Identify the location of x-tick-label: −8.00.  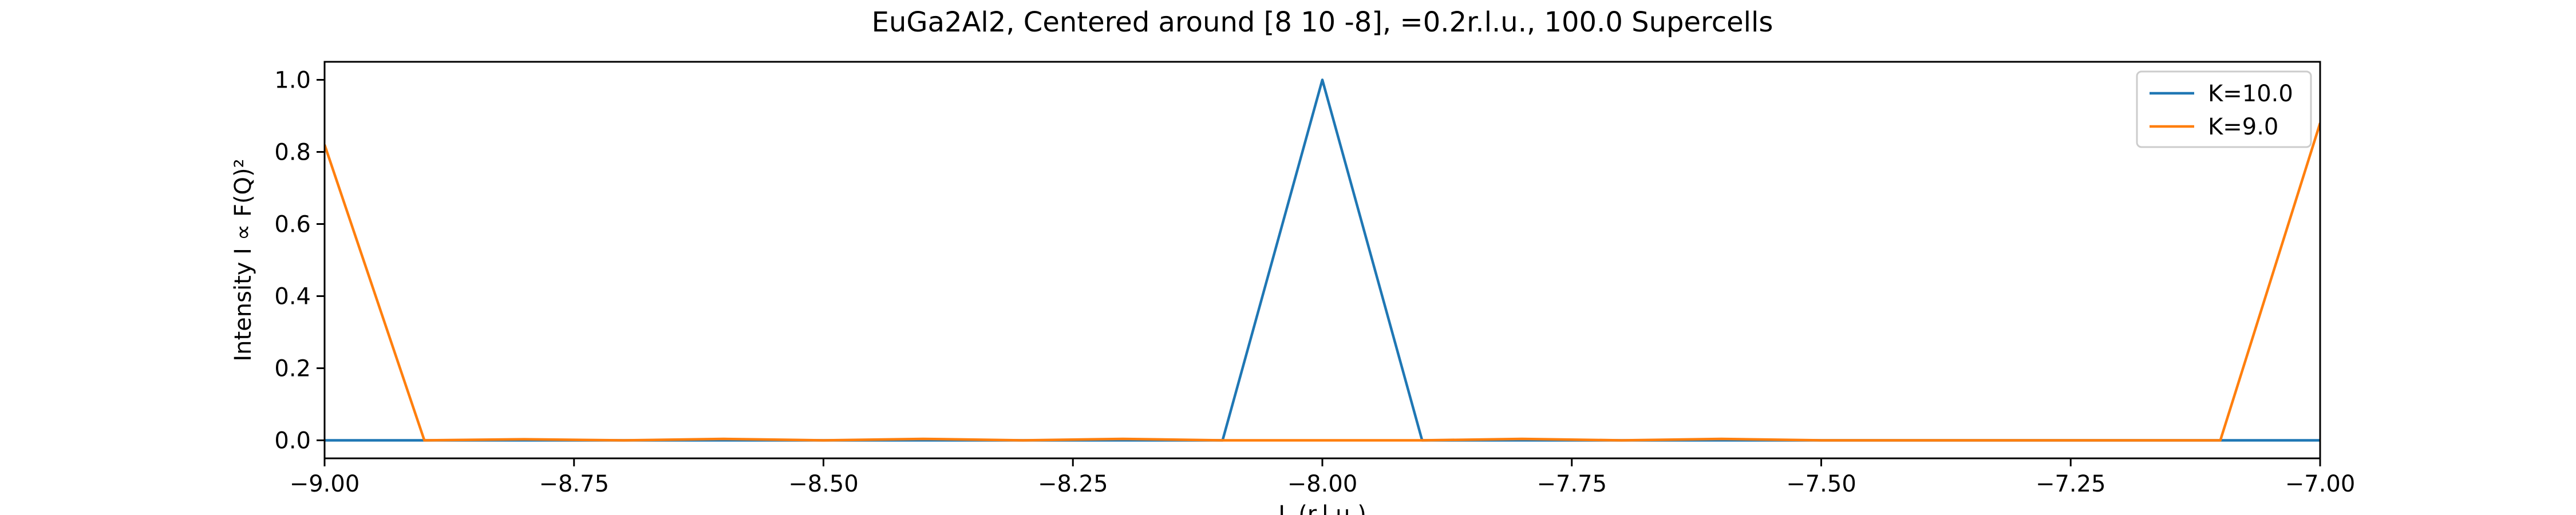
(1322, 484).